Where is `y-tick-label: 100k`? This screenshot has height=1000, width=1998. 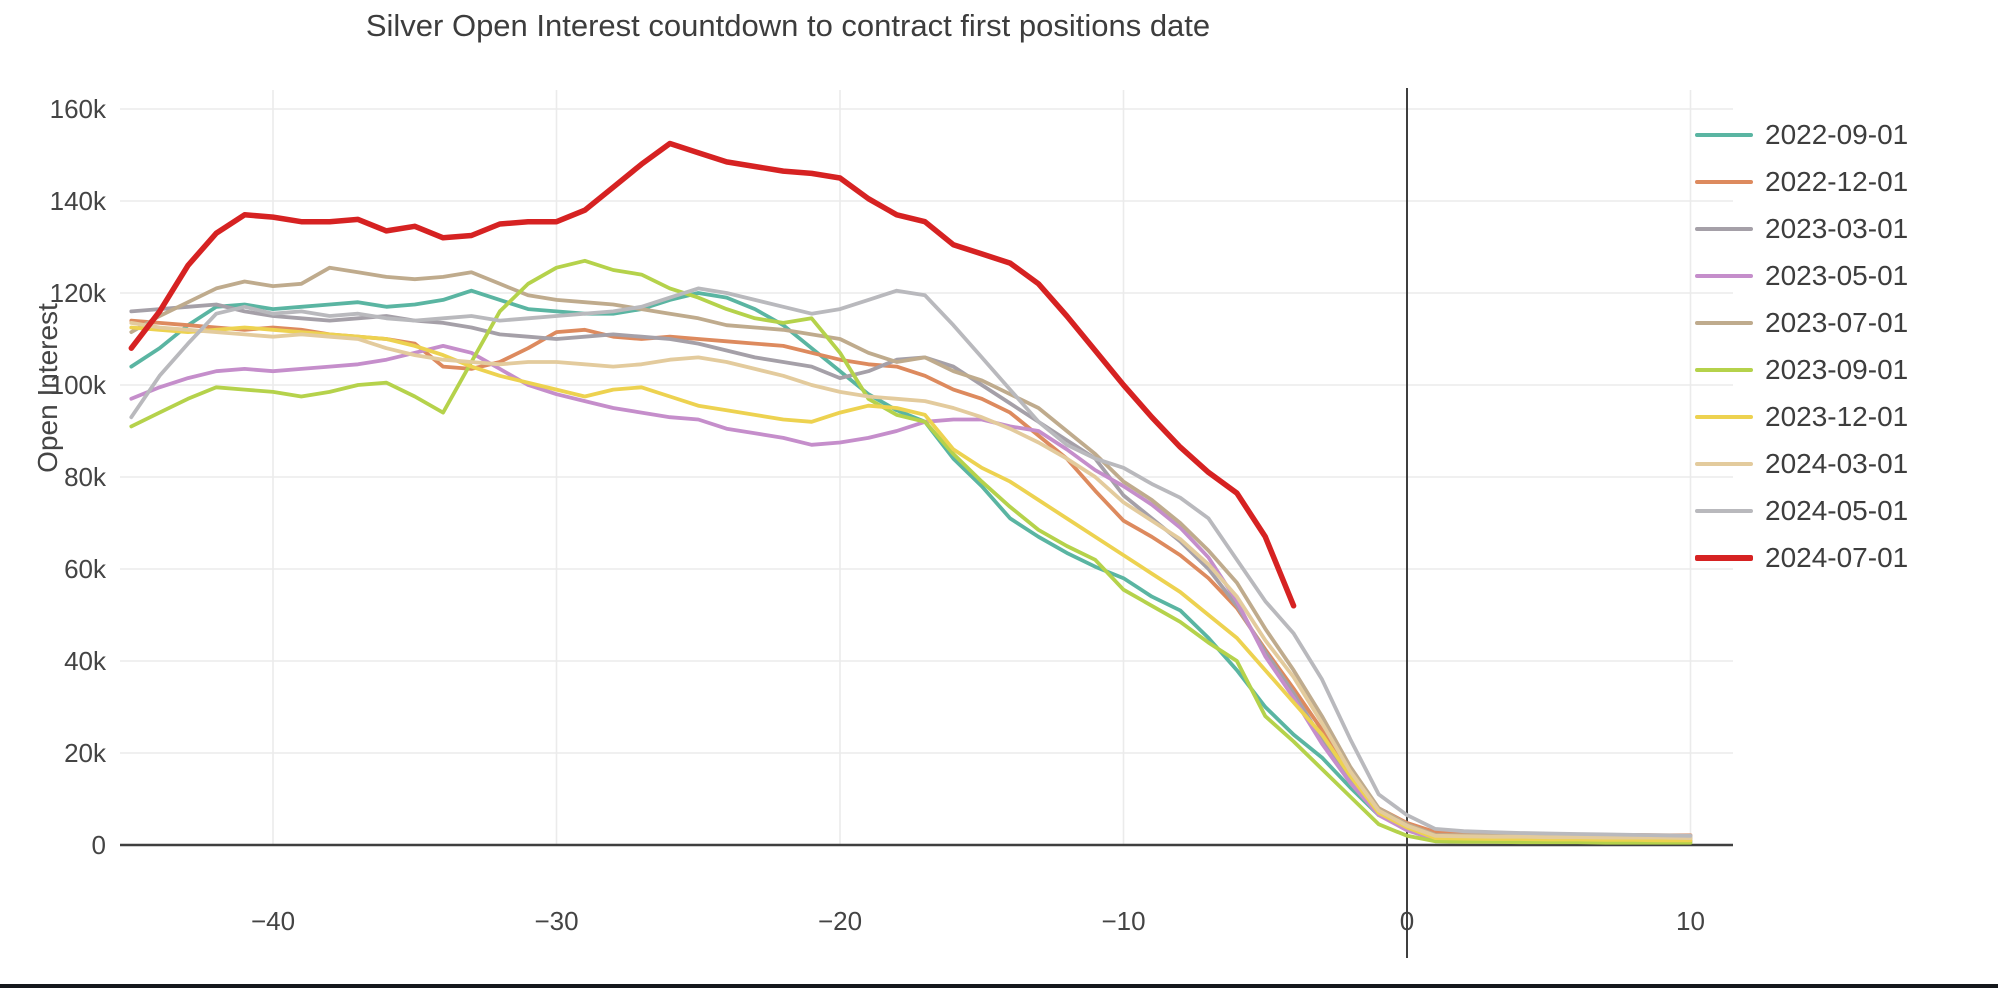
y-tick-label: 100k is located at coordinates (78, 385).